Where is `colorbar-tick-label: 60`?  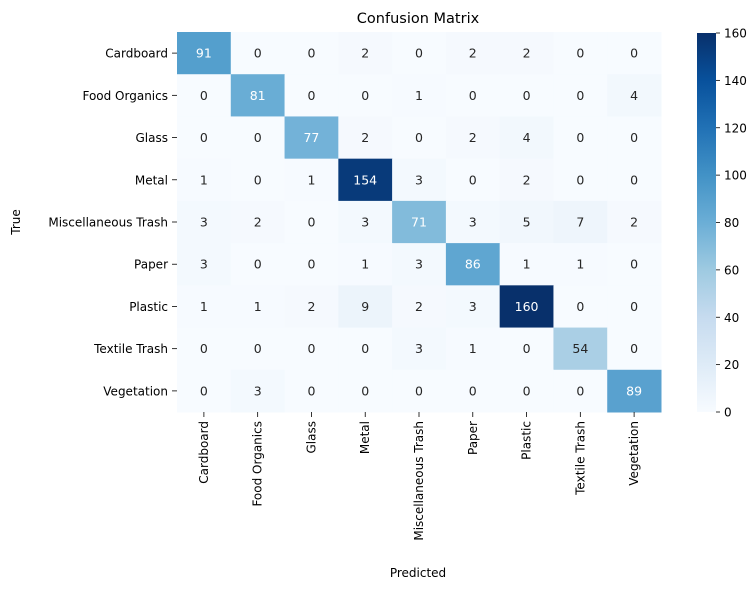 colorbar-tick-label: 60 is located at coordinates (731, 270).